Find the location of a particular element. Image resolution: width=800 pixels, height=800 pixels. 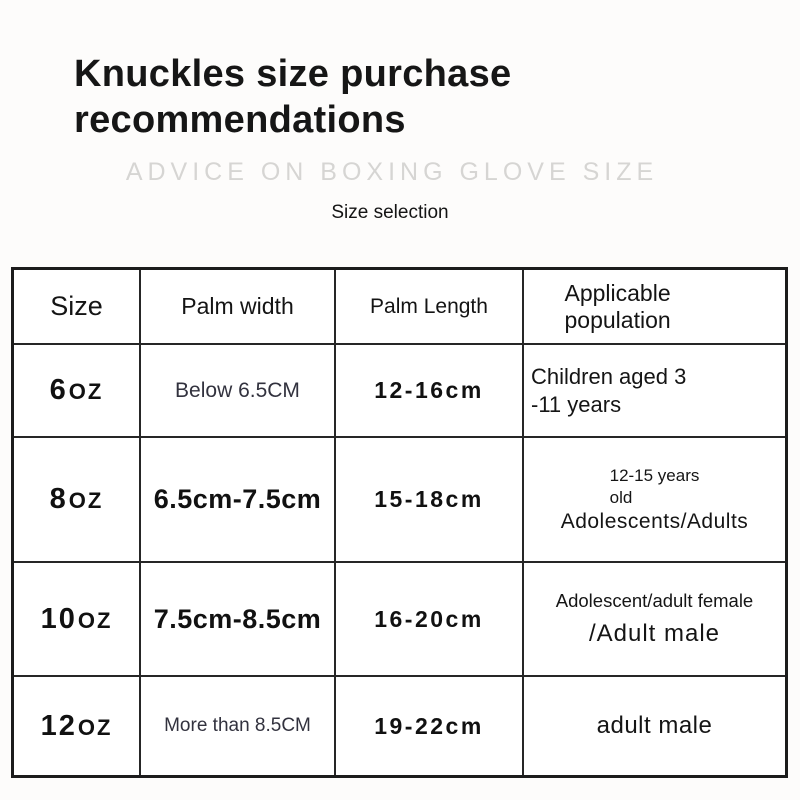

palm-length-value: 15-18cm is located at coordinates (429, 499).